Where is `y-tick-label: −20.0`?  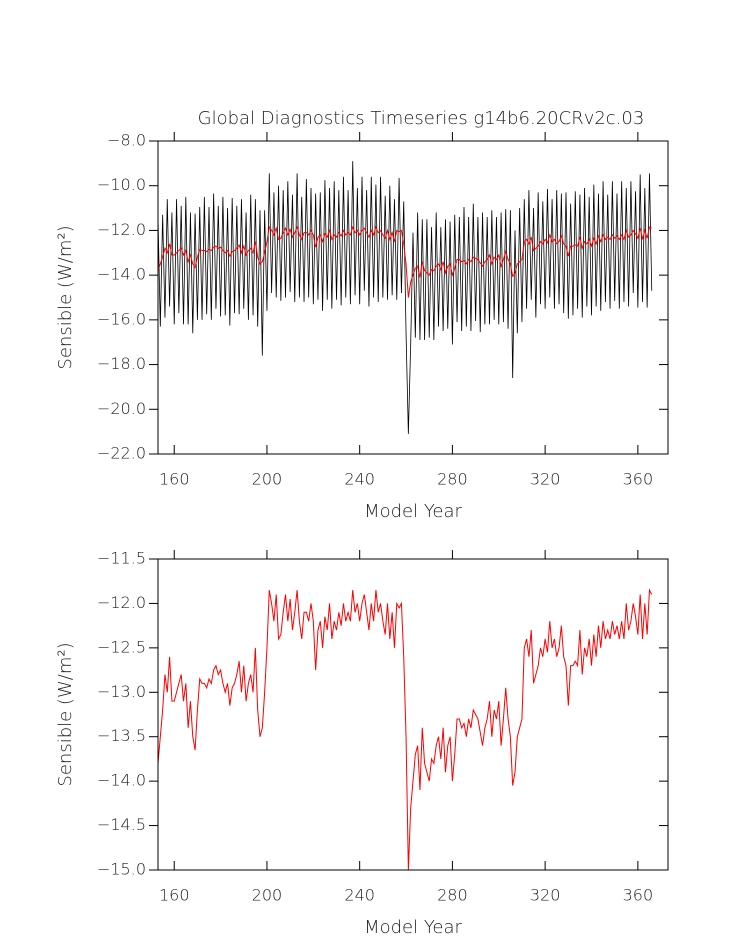
y-tick-label: −20.0 is located at coordinates (121, 408).